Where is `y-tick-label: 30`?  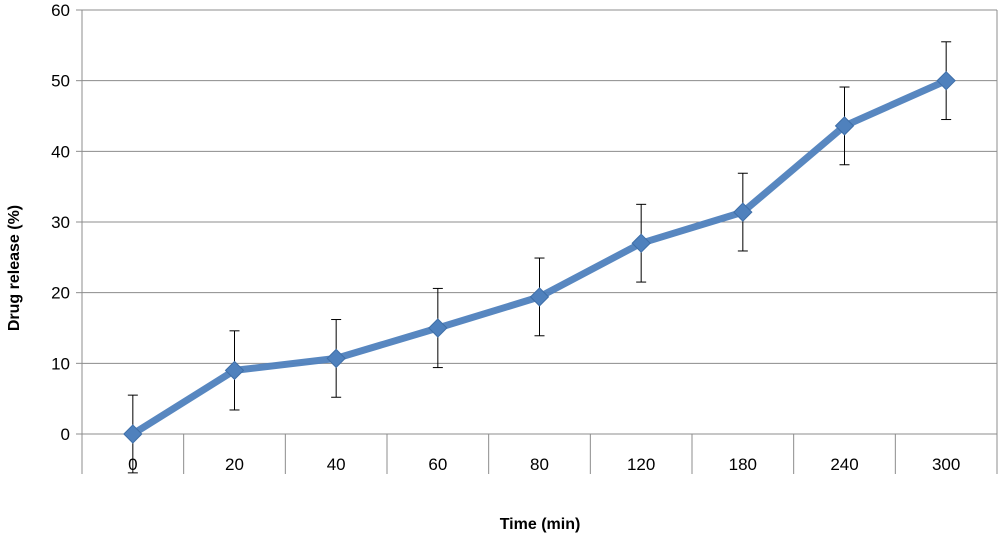 y-tick-label: 30 is located at coordinates (60, 222).